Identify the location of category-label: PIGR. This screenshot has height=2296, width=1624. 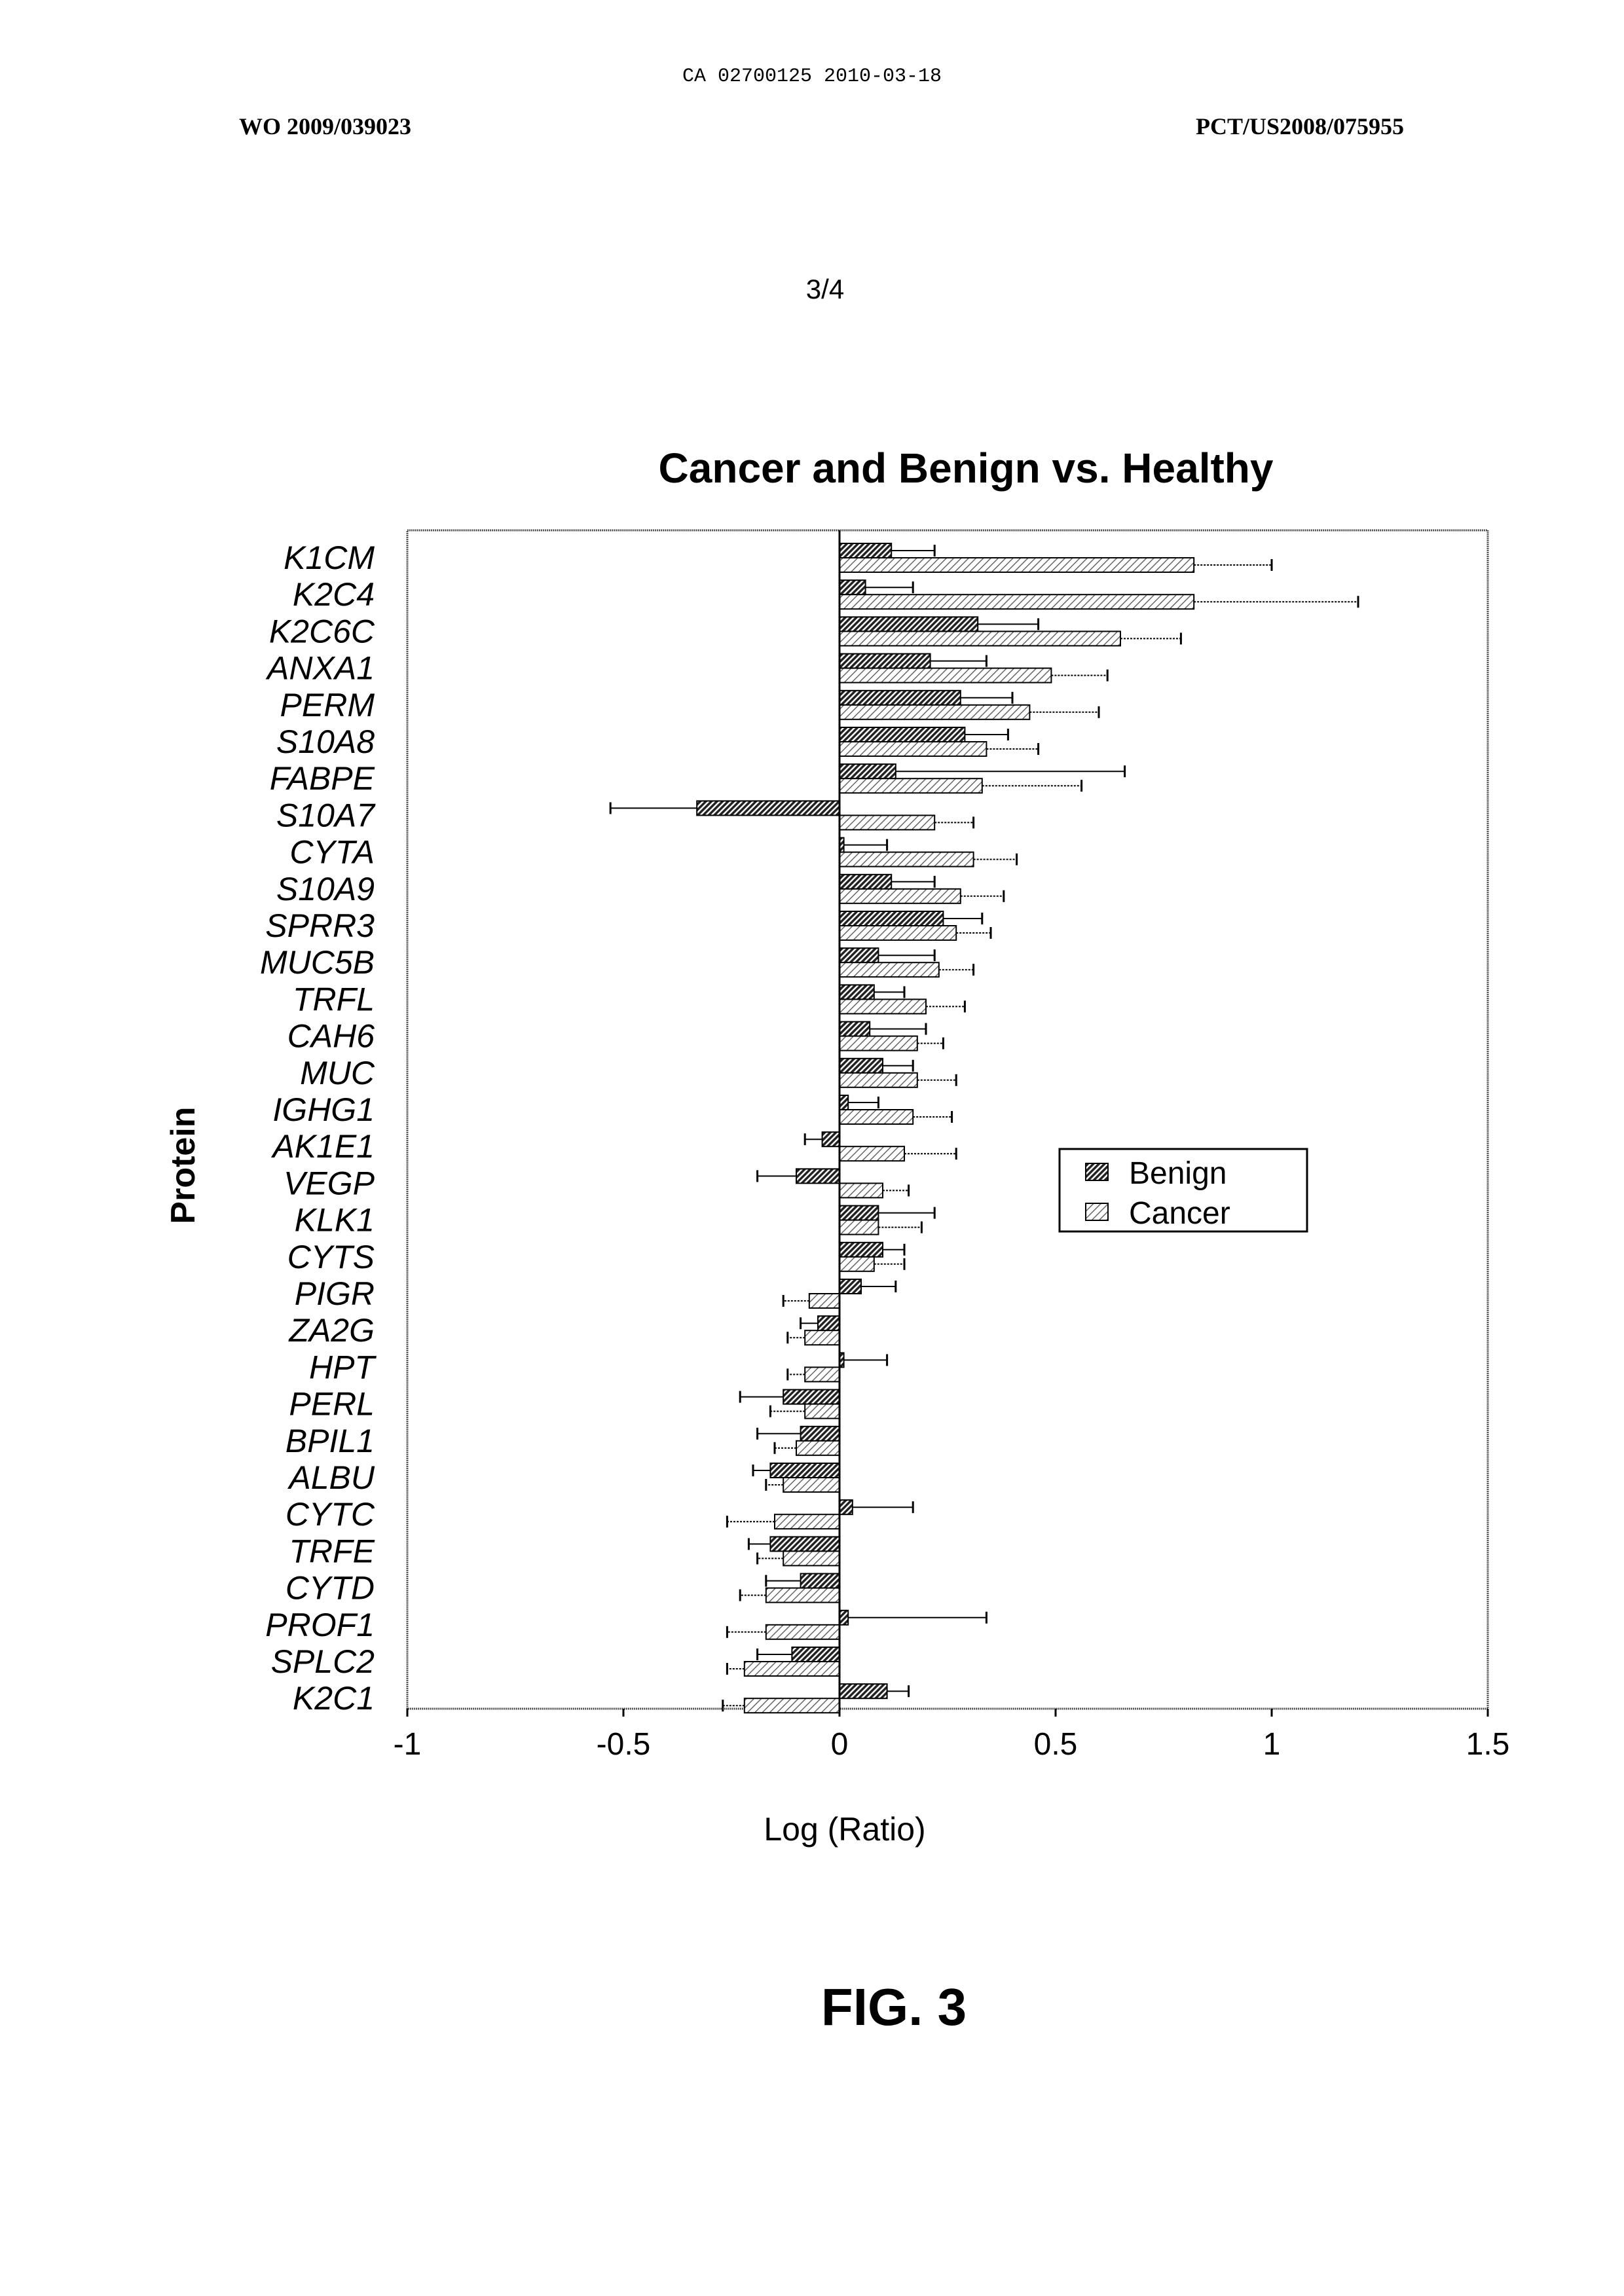
(335, 1293).